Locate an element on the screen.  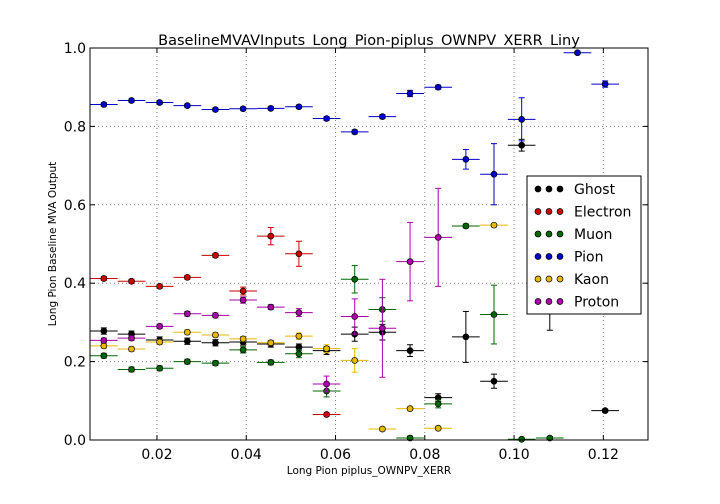
y-axis-label: Long Pion Baseline MVA Output is located at coordinates (53, 244).